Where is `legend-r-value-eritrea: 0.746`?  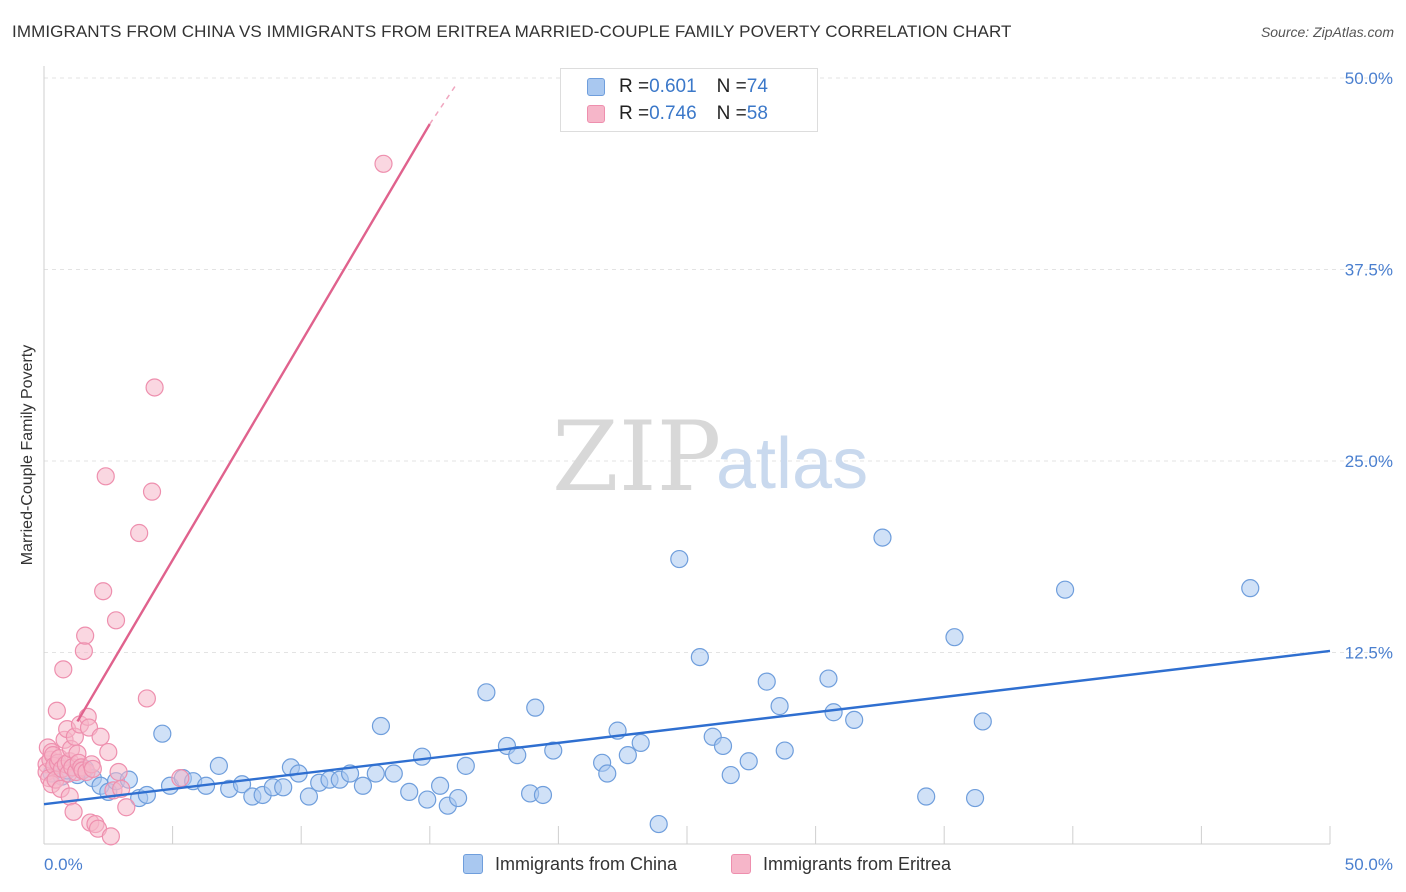
legend-r-value-eritrea: 0.746 is located at coordinates (673, 113).